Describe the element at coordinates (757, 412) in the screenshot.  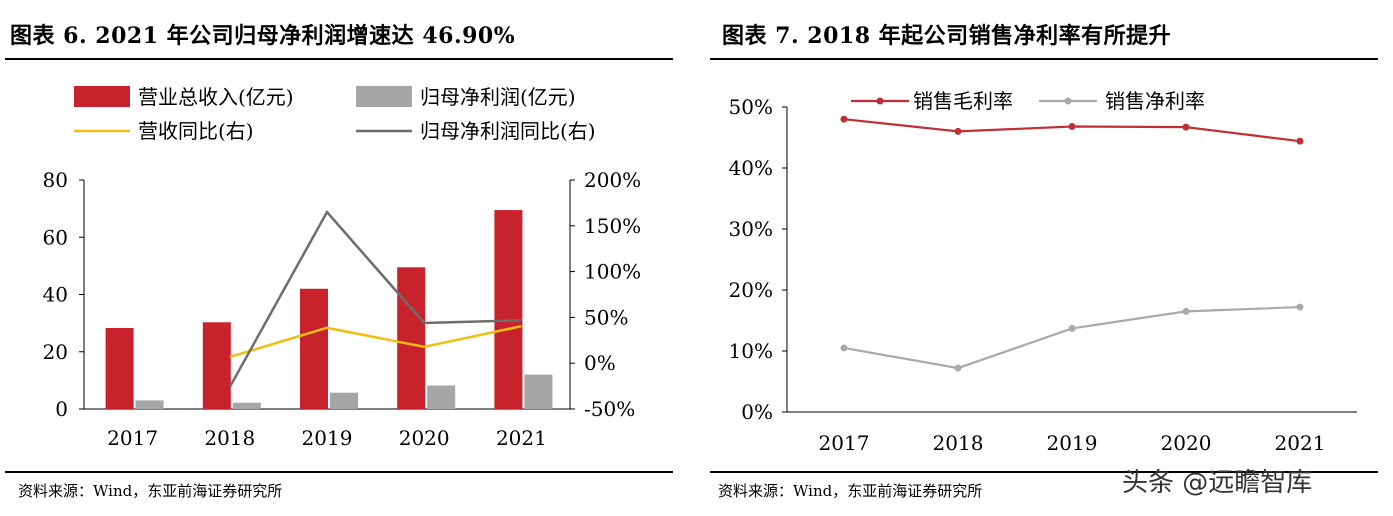
I see `y-tick-label: 0%` at that location.